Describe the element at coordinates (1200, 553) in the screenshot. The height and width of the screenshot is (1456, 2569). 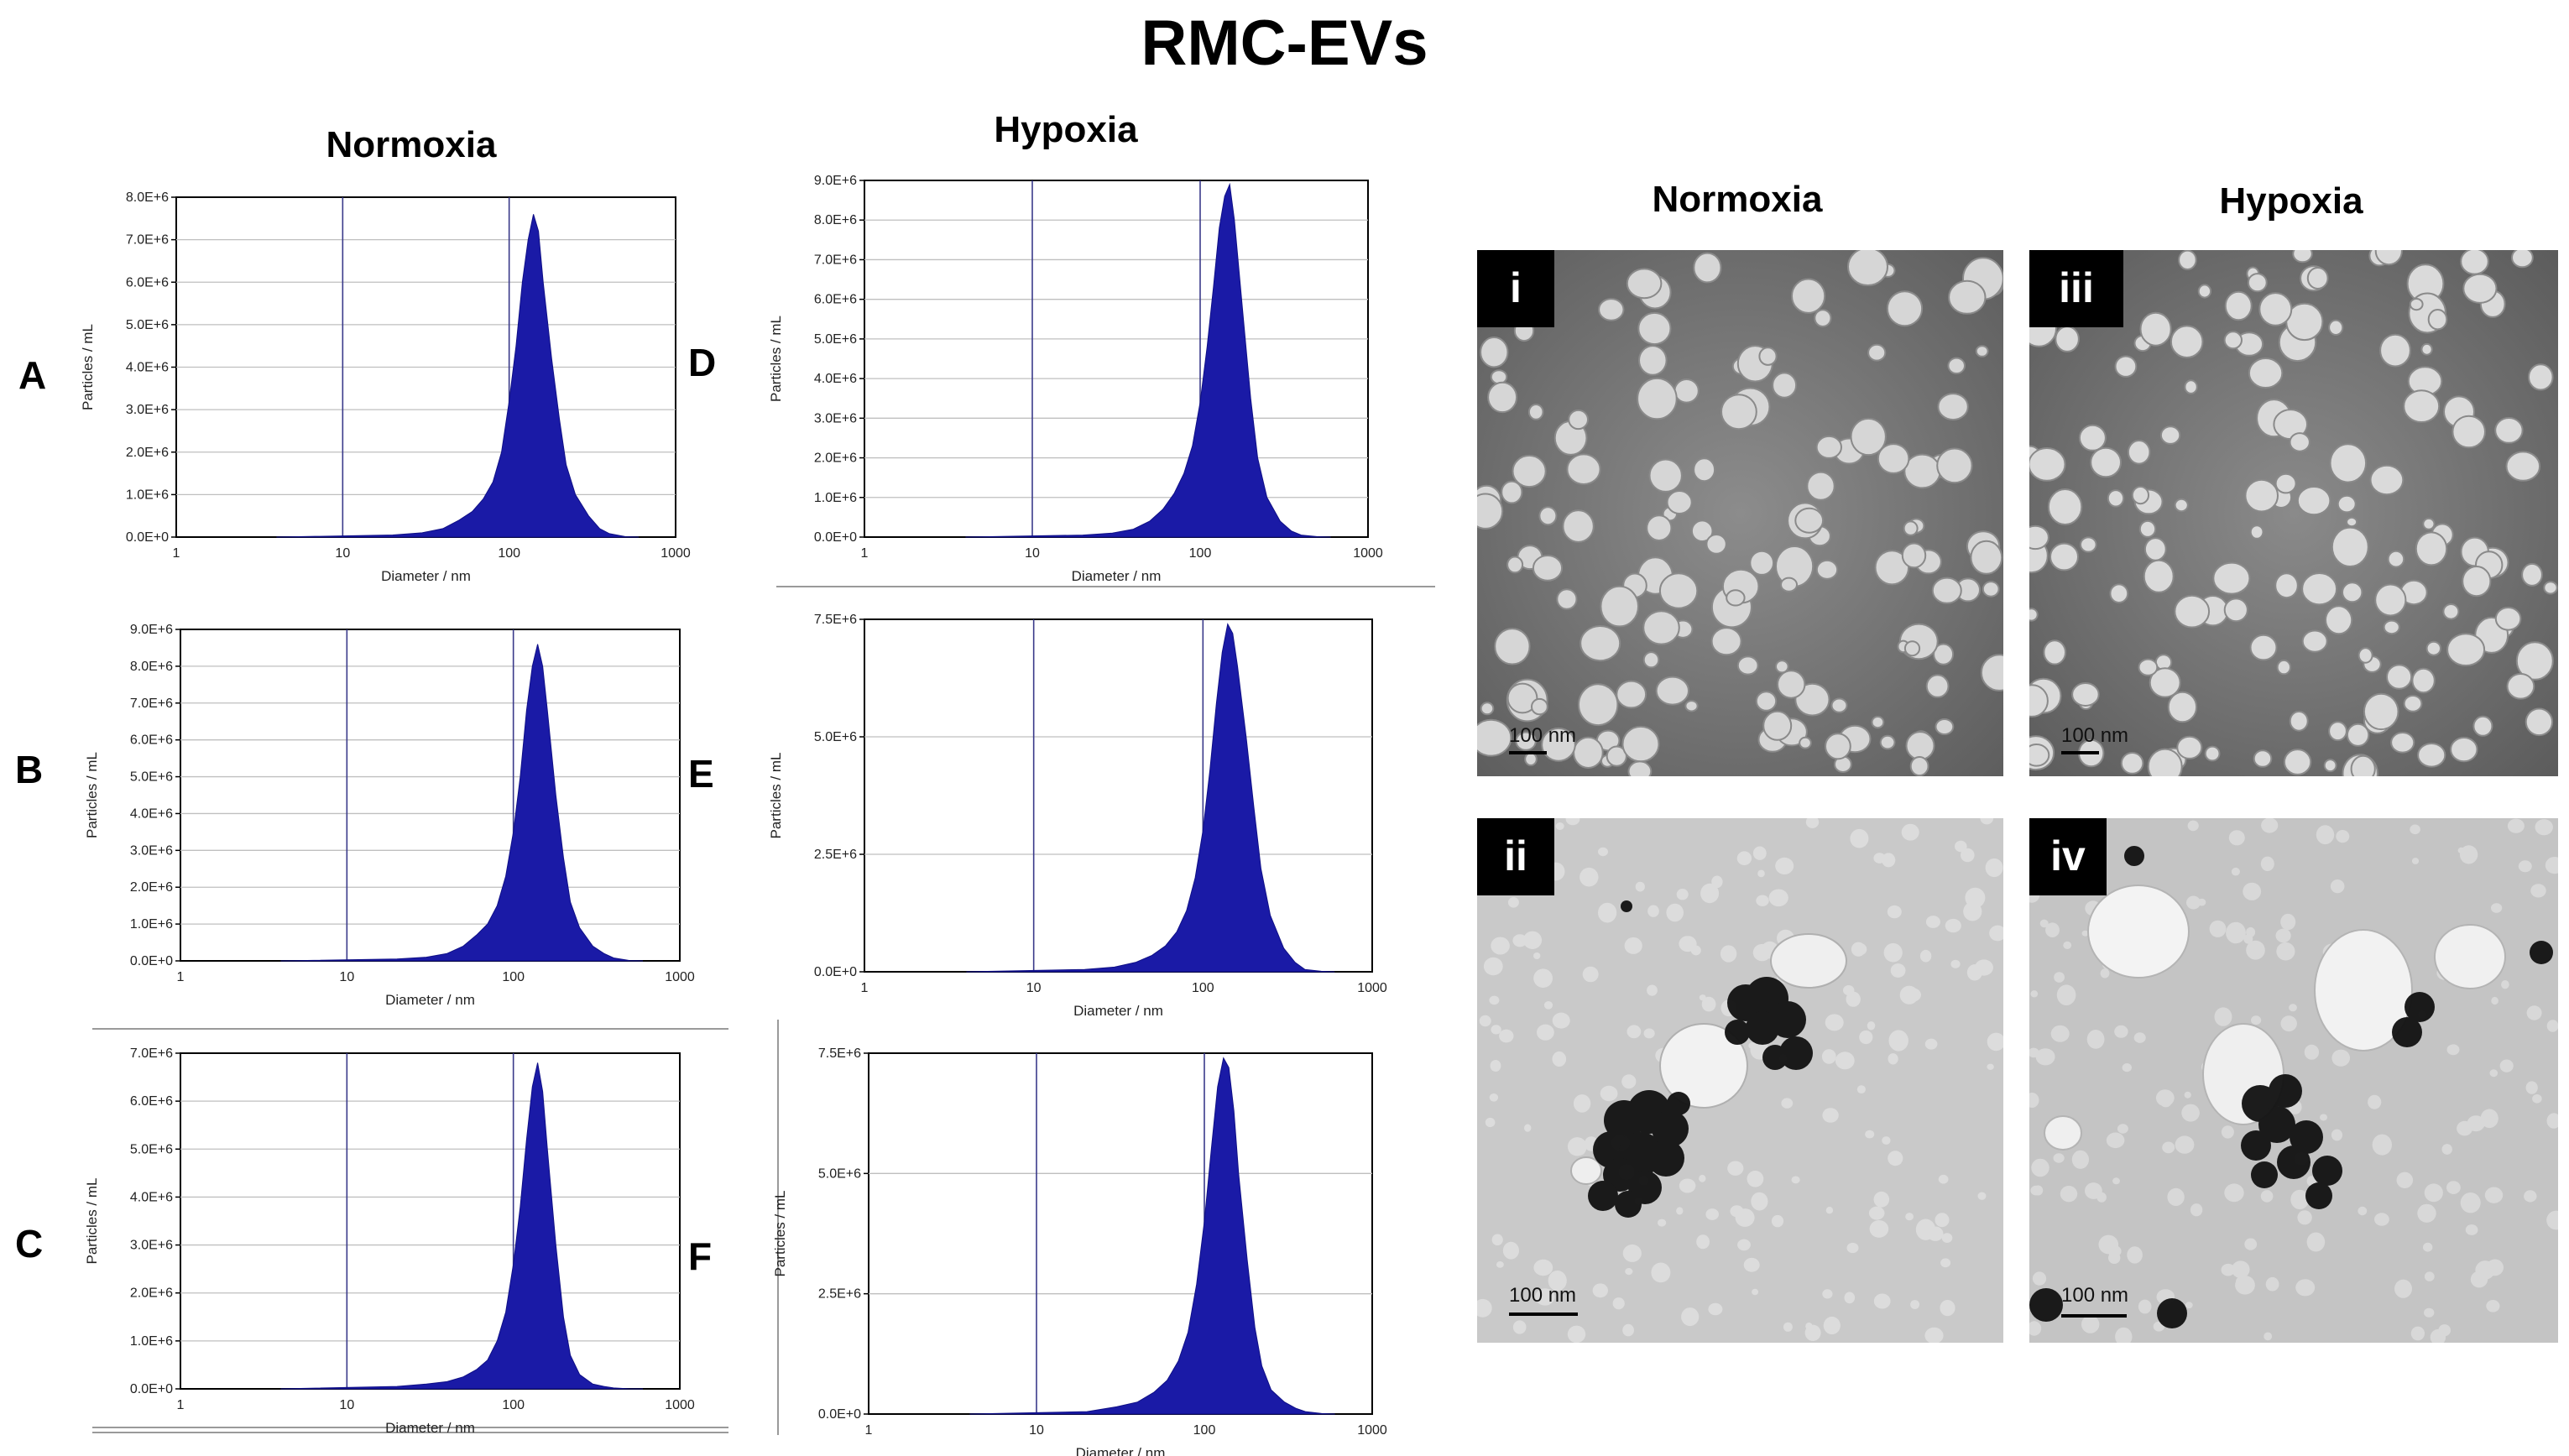
I see `x-tick-label: 100` at that location.